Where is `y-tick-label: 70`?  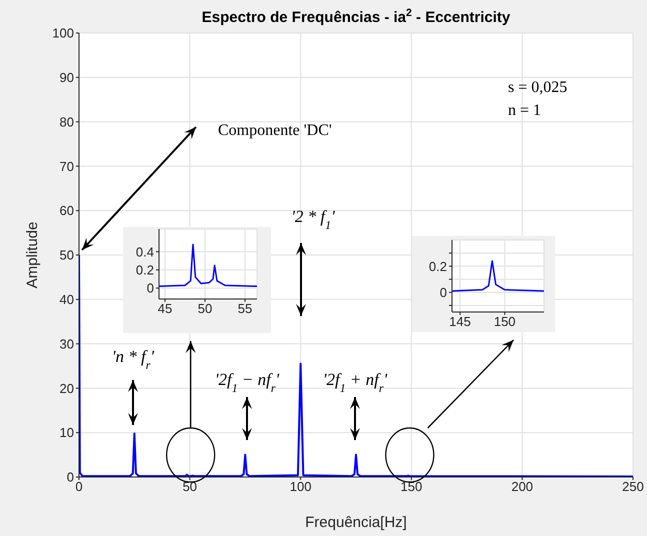 y-tick-label: 70 is located at coordinates (67, 166).